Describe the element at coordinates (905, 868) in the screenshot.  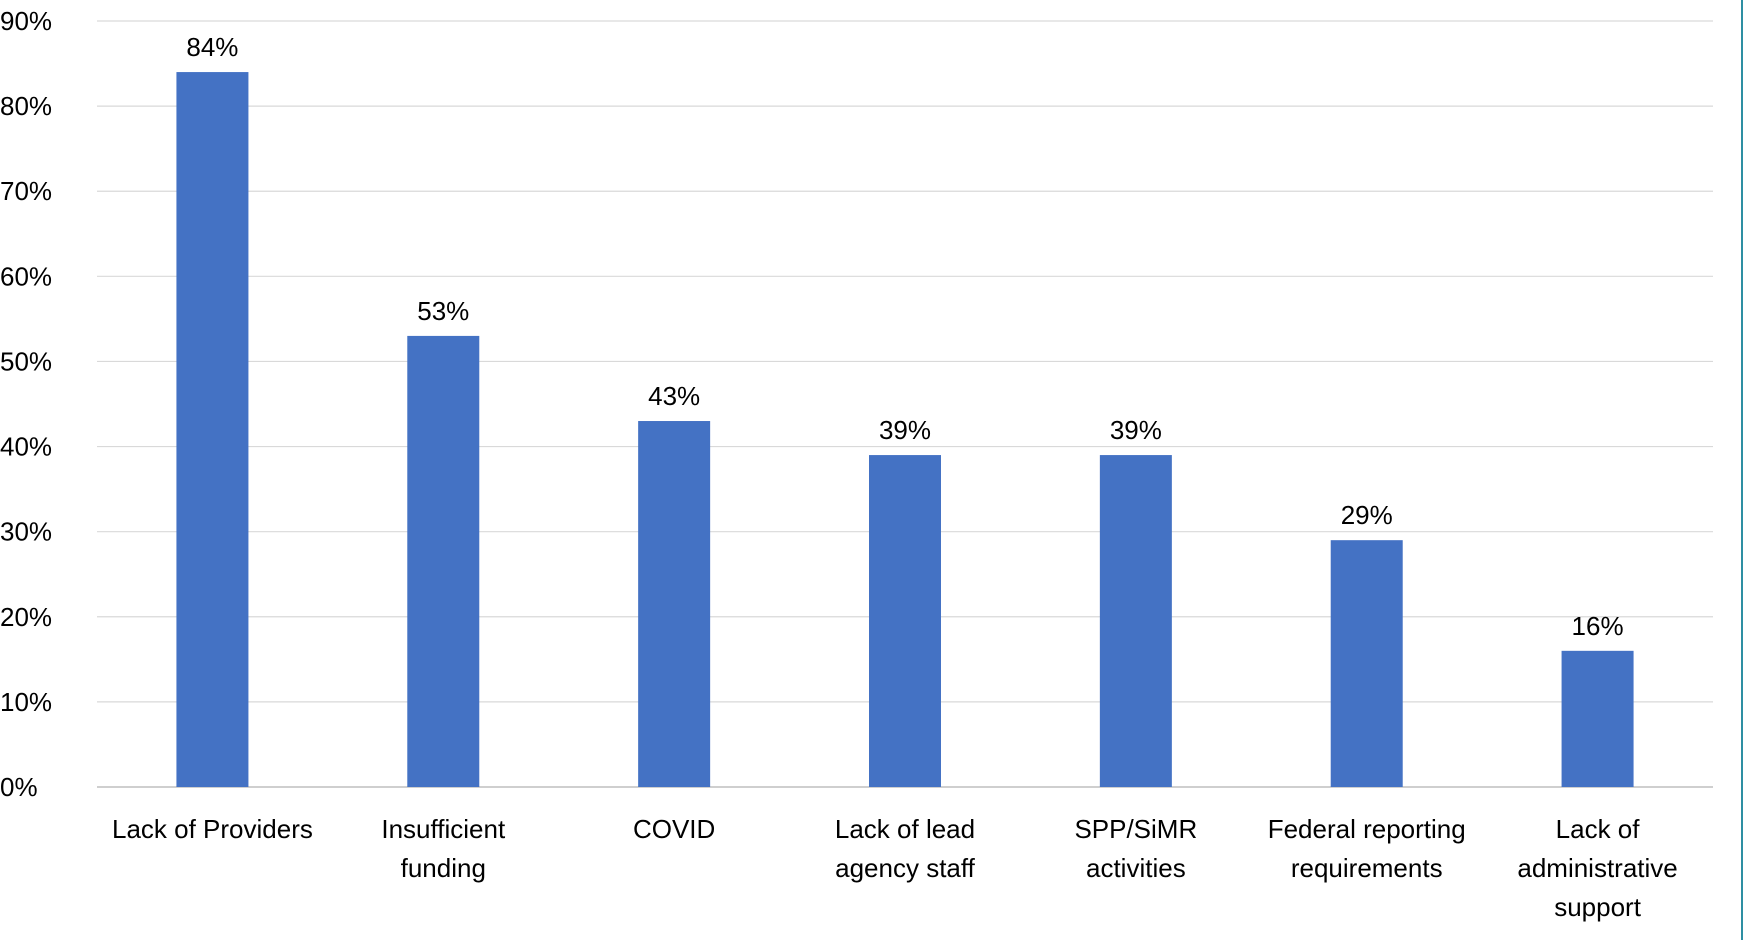
I see `category-label-line: agency staff` at that location.